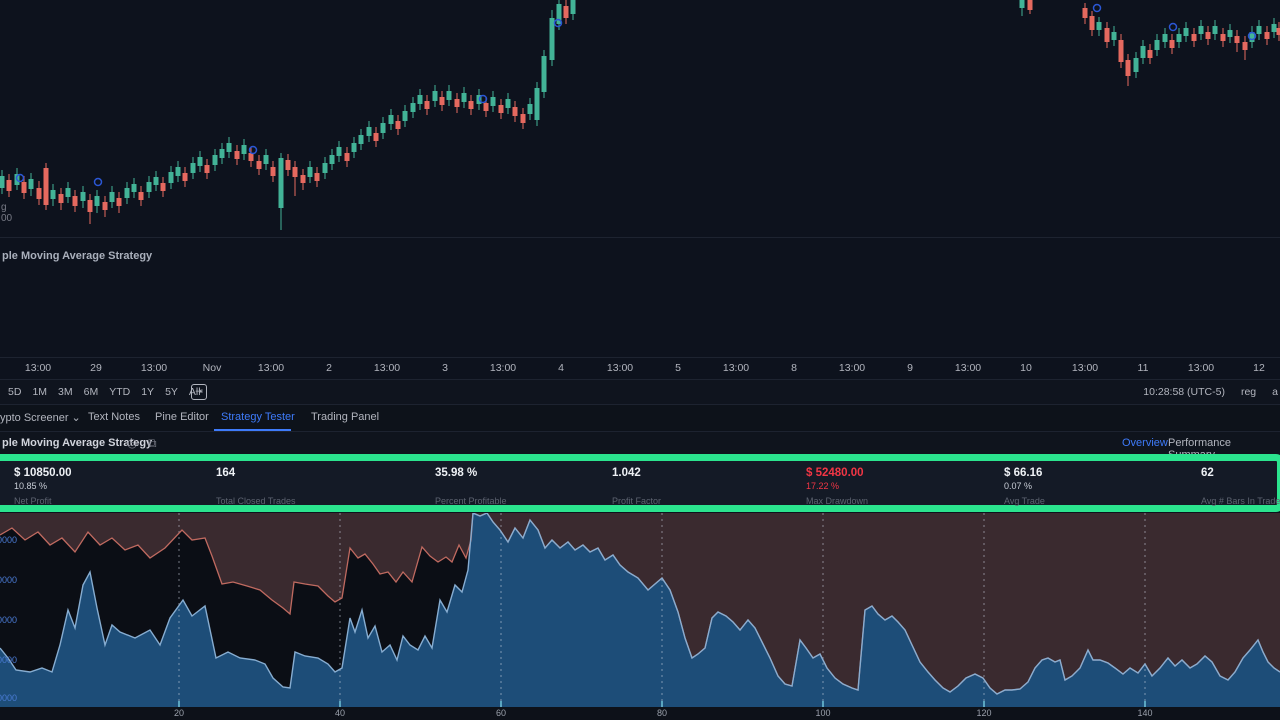  I want to click on time-axis-label: 2, so click(329, 368).